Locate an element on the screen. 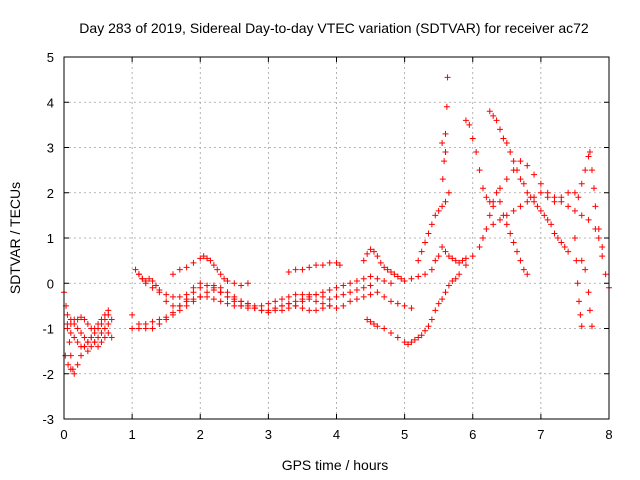  series-track-n is located at coordinates (413, 309).